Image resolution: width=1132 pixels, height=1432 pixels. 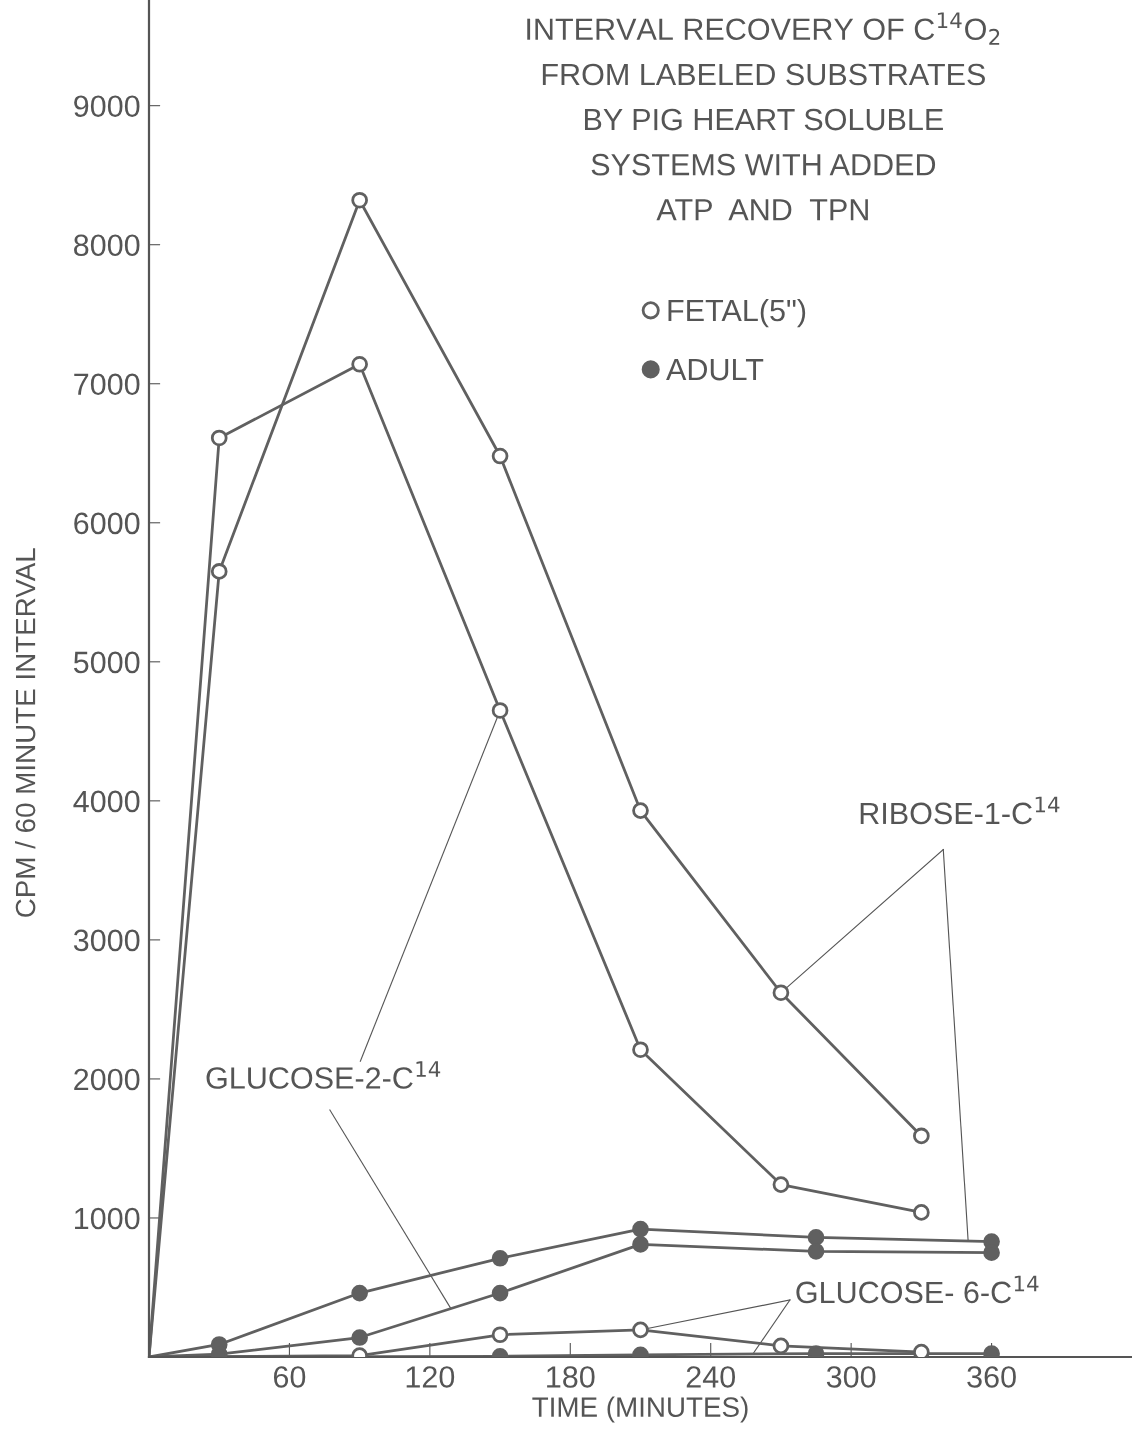 I want to click on y-tick-label: 1000, so click(x=107, y=1218).